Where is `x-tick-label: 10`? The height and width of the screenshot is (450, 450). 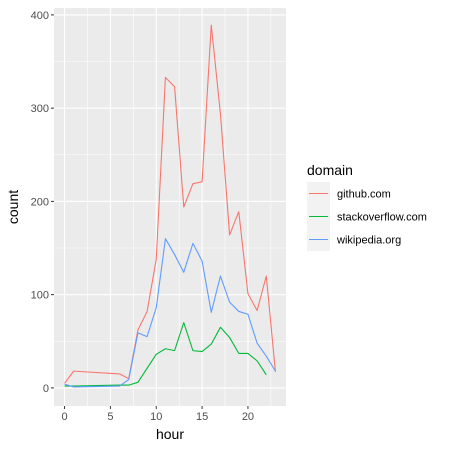 x-tick-label: 10 is located at coordinates (156, 417).